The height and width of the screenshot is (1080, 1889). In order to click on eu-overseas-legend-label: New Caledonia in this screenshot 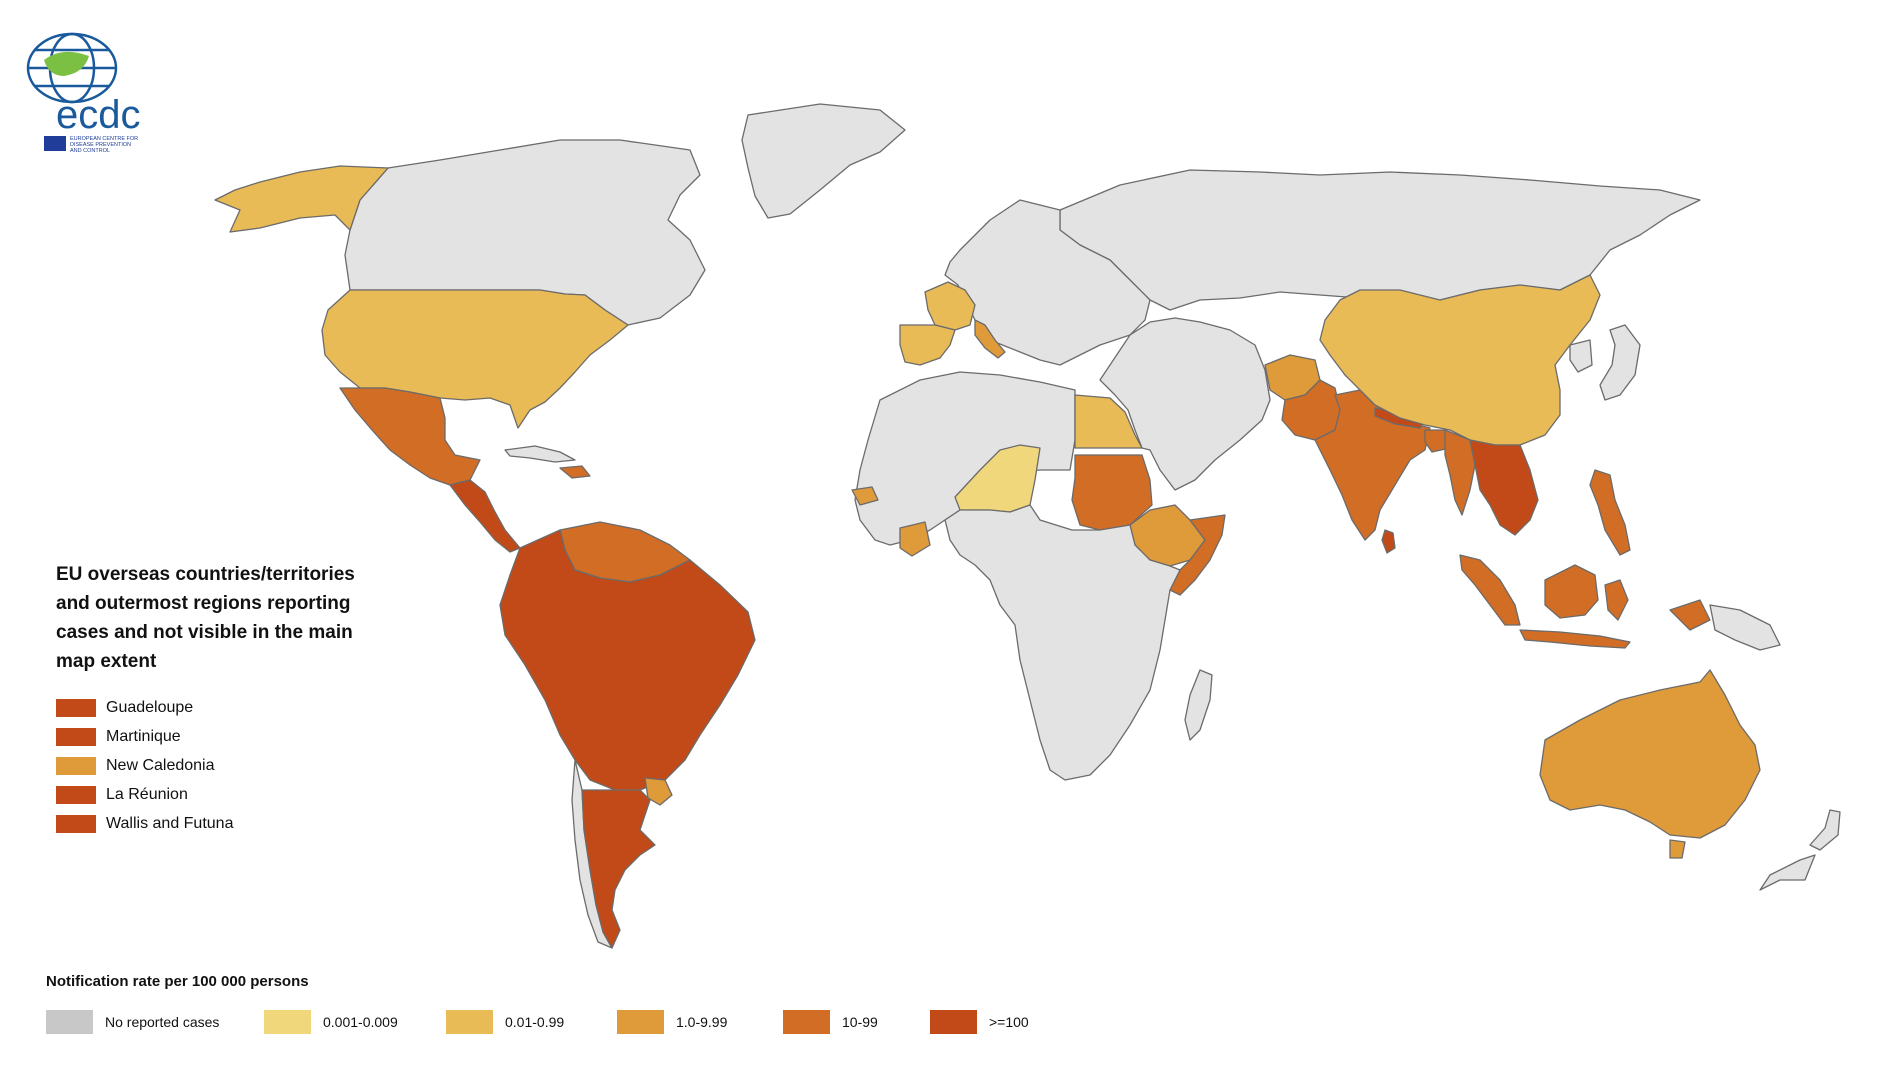, I will do `click(160, 765)`.